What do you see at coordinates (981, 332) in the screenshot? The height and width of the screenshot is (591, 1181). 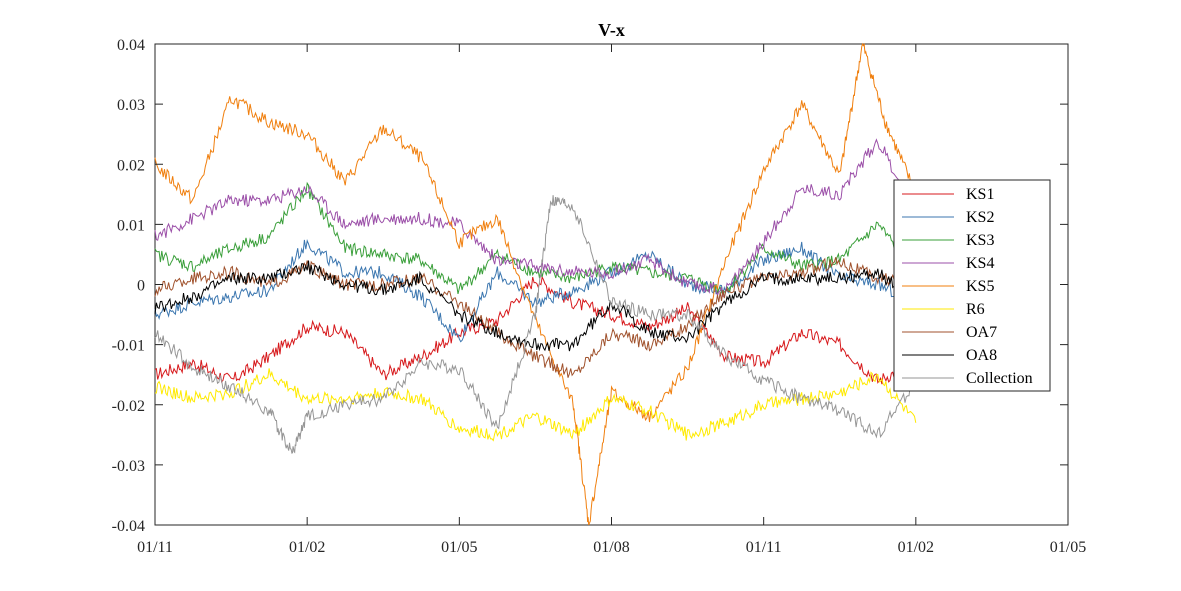 I see `legend-label: OA7` at bounding box center [981, 332].